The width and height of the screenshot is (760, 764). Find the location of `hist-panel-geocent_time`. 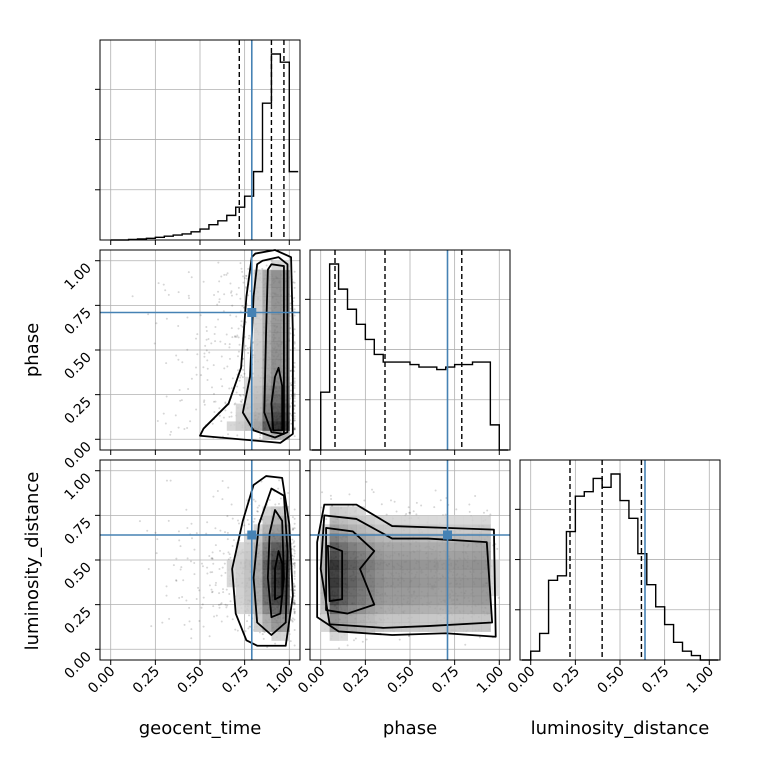

hist-panel-geocent_time is located at coordinates (198, 142).